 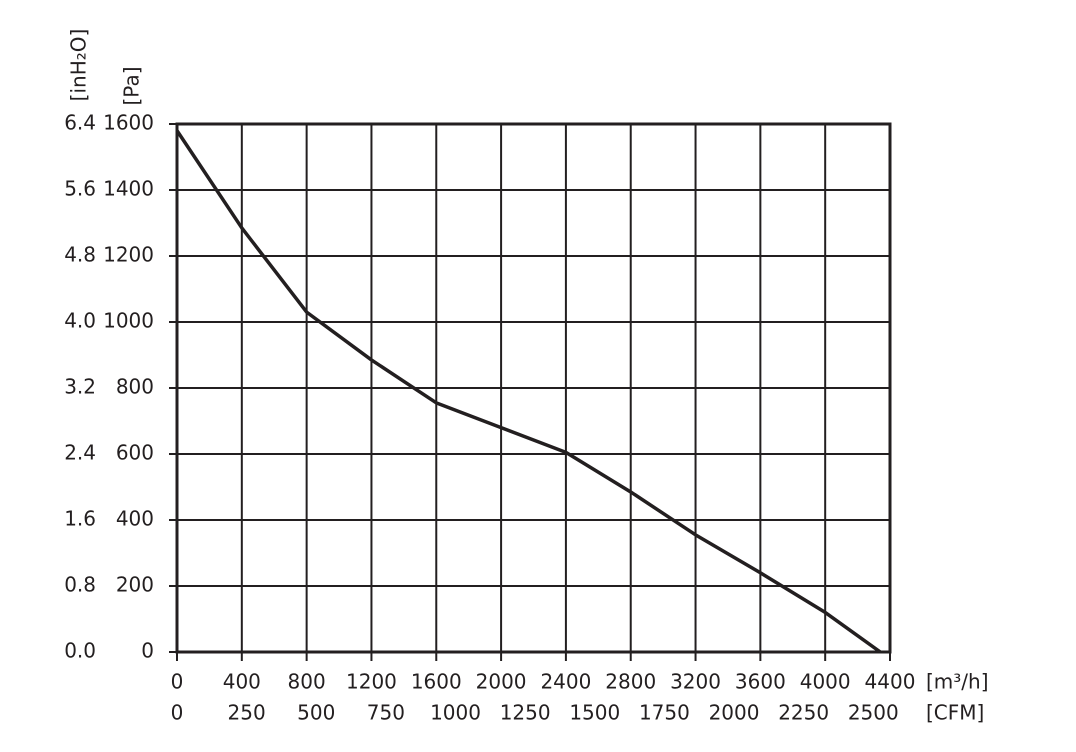 What do you see at coordinates (128, 189) in the screenshot?
I see `y-tick-label: 1400` at bounding box center [128, 189].